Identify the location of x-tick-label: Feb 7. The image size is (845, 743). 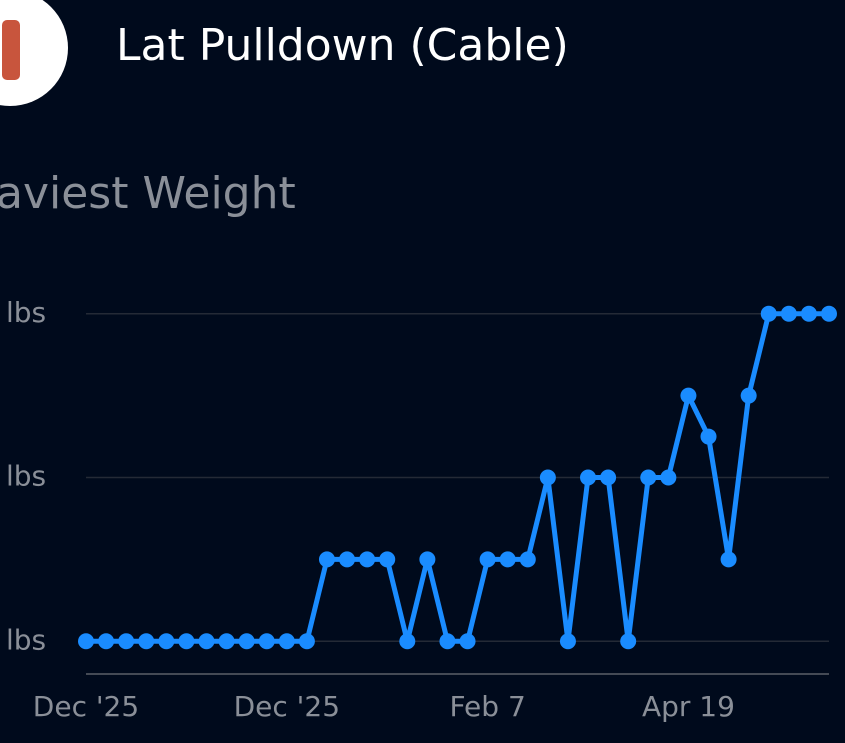
(487, 706).